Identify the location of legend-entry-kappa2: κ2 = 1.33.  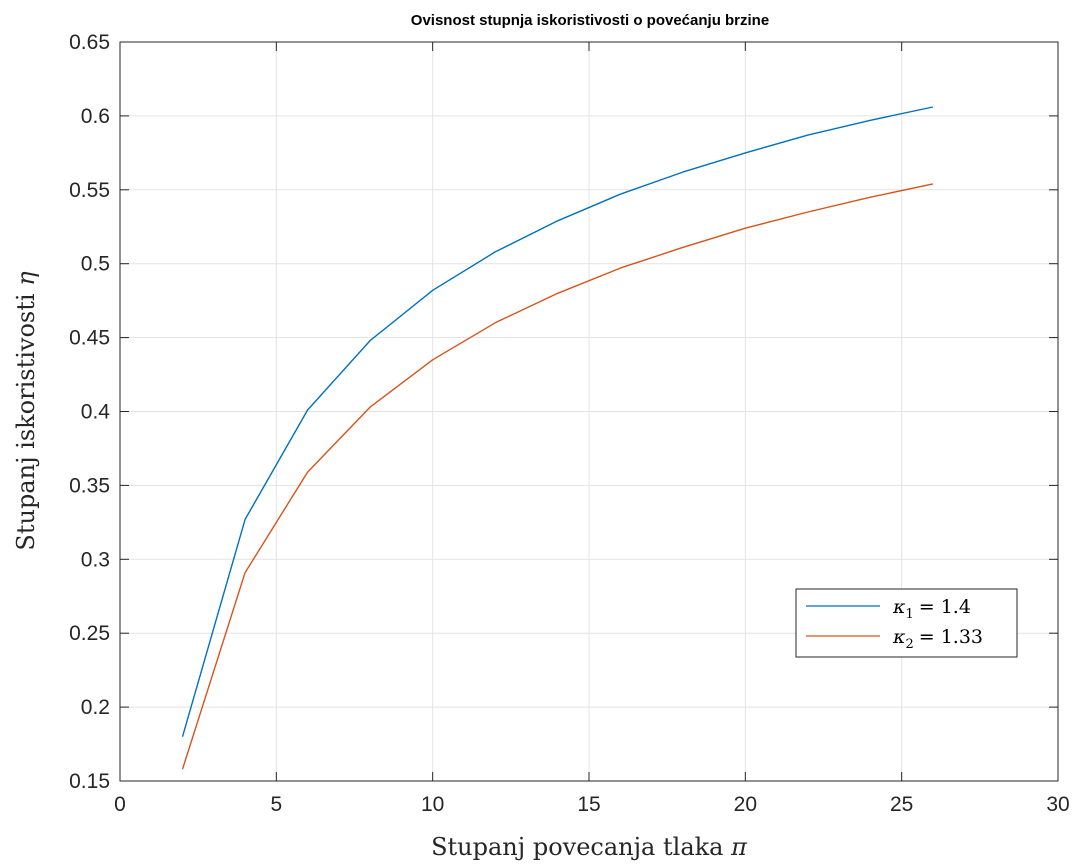
(937, 639).